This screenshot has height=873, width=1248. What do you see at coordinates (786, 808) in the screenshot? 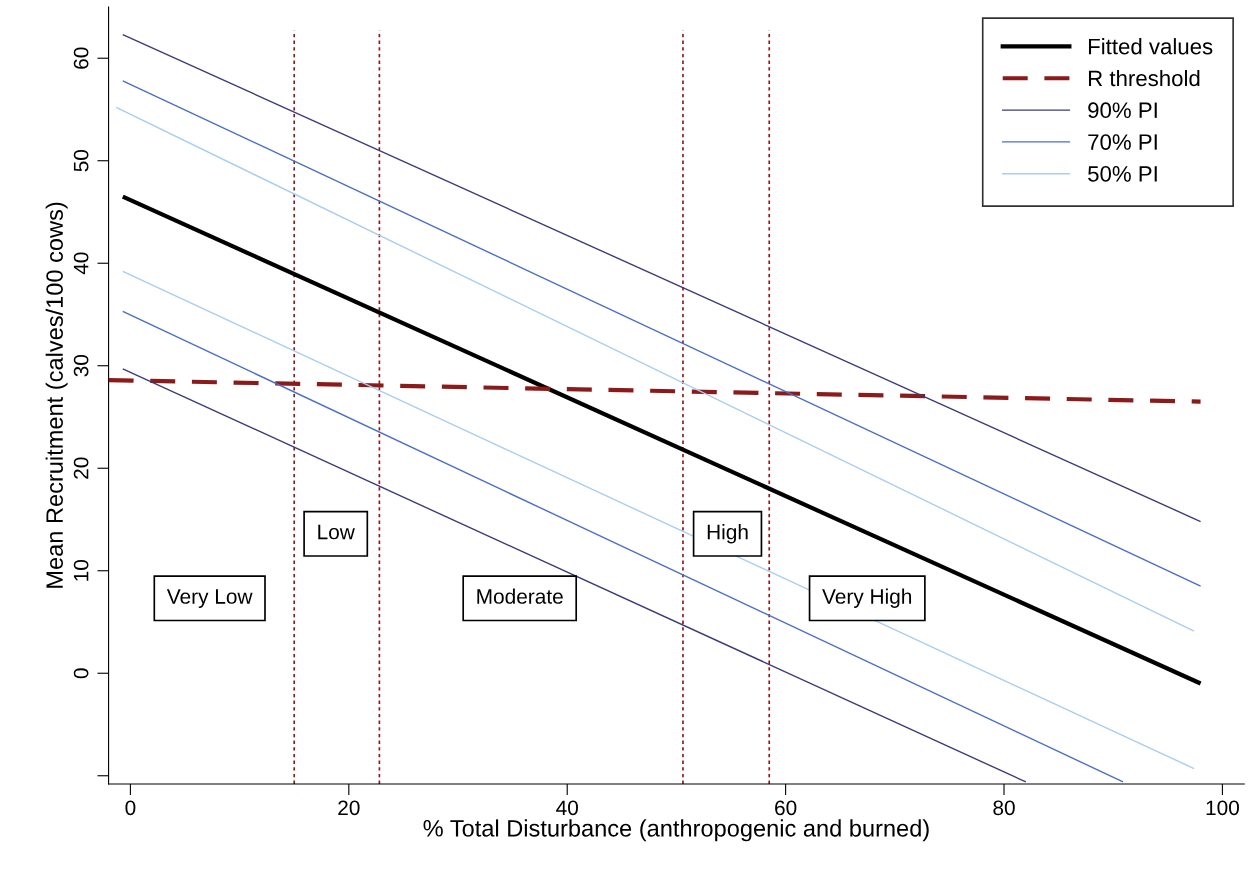
I see `x-tick-label: 60` at bounding box center [786, 808].